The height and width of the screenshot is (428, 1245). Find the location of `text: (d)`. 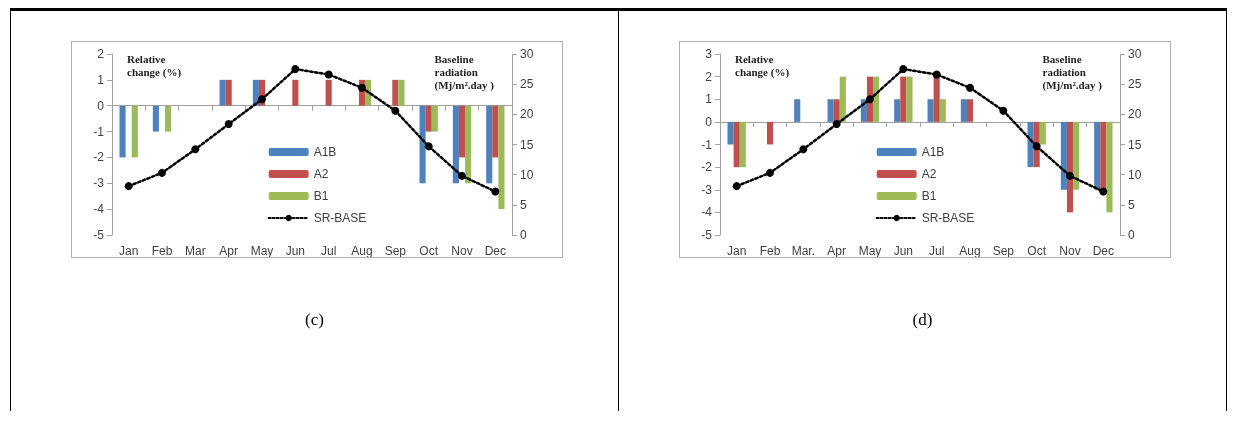

text: (d) is located at coordinates (922, 320).